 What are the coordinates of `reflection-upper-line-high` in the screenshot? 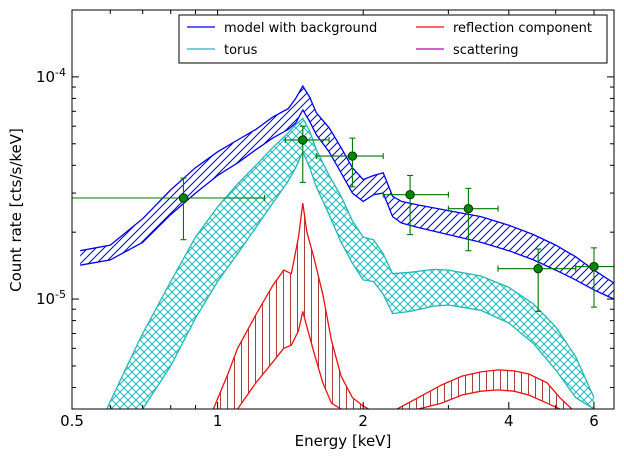 It's located at (484, 389).